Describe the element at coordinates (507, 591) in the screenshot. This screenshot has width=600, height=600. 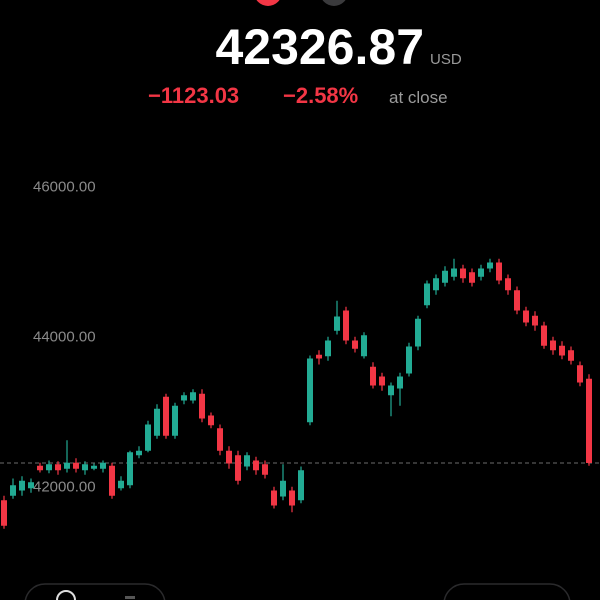
I see `right-button` at that location.